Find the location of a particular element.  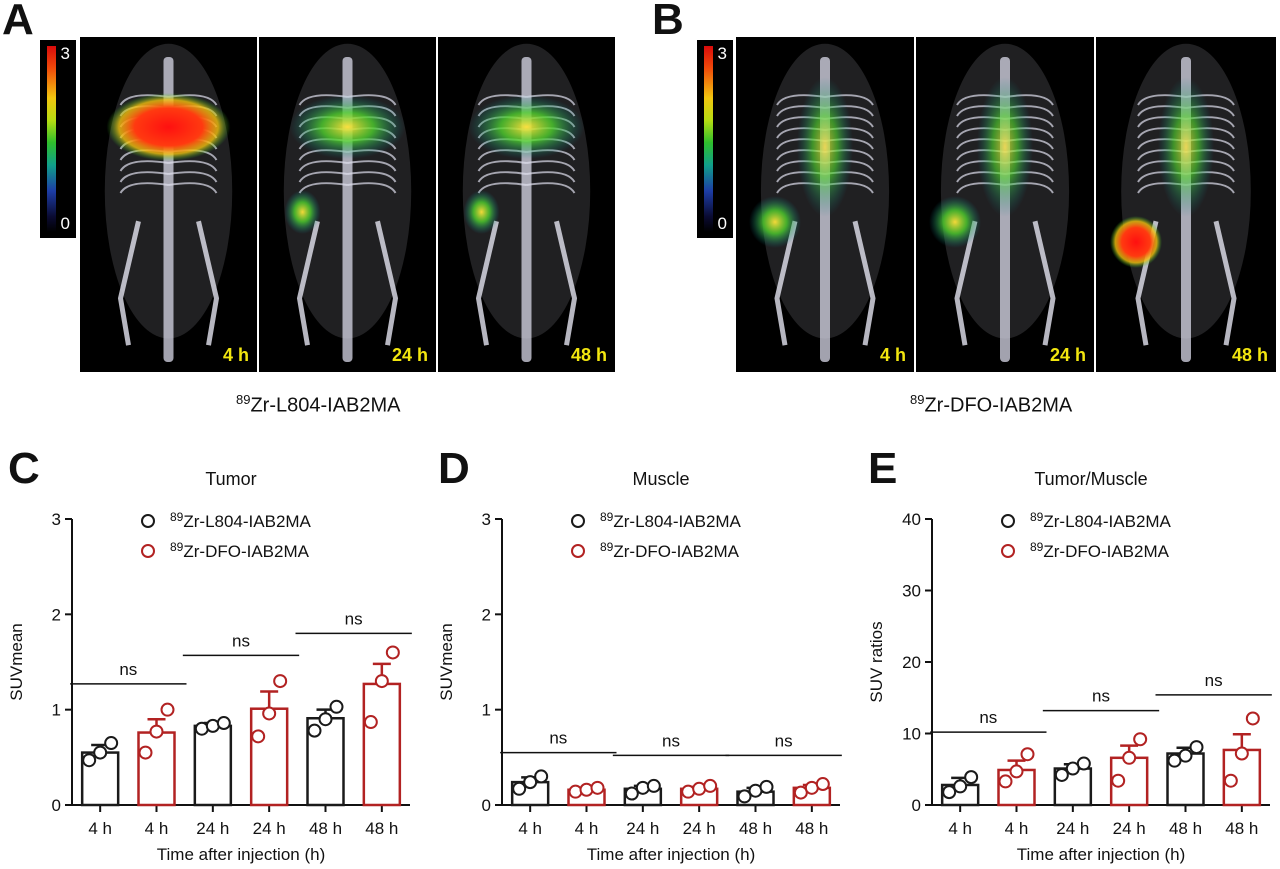

panel-letter-a: A is located at coordinates (18, 22).